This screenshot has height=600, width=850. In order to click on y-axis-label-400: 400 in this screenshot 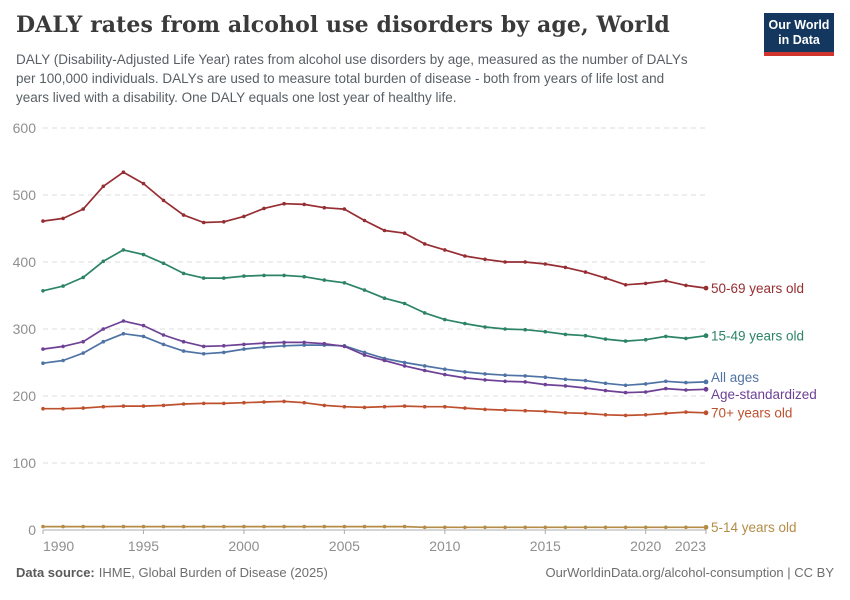, I will do `click(25, 262)`.